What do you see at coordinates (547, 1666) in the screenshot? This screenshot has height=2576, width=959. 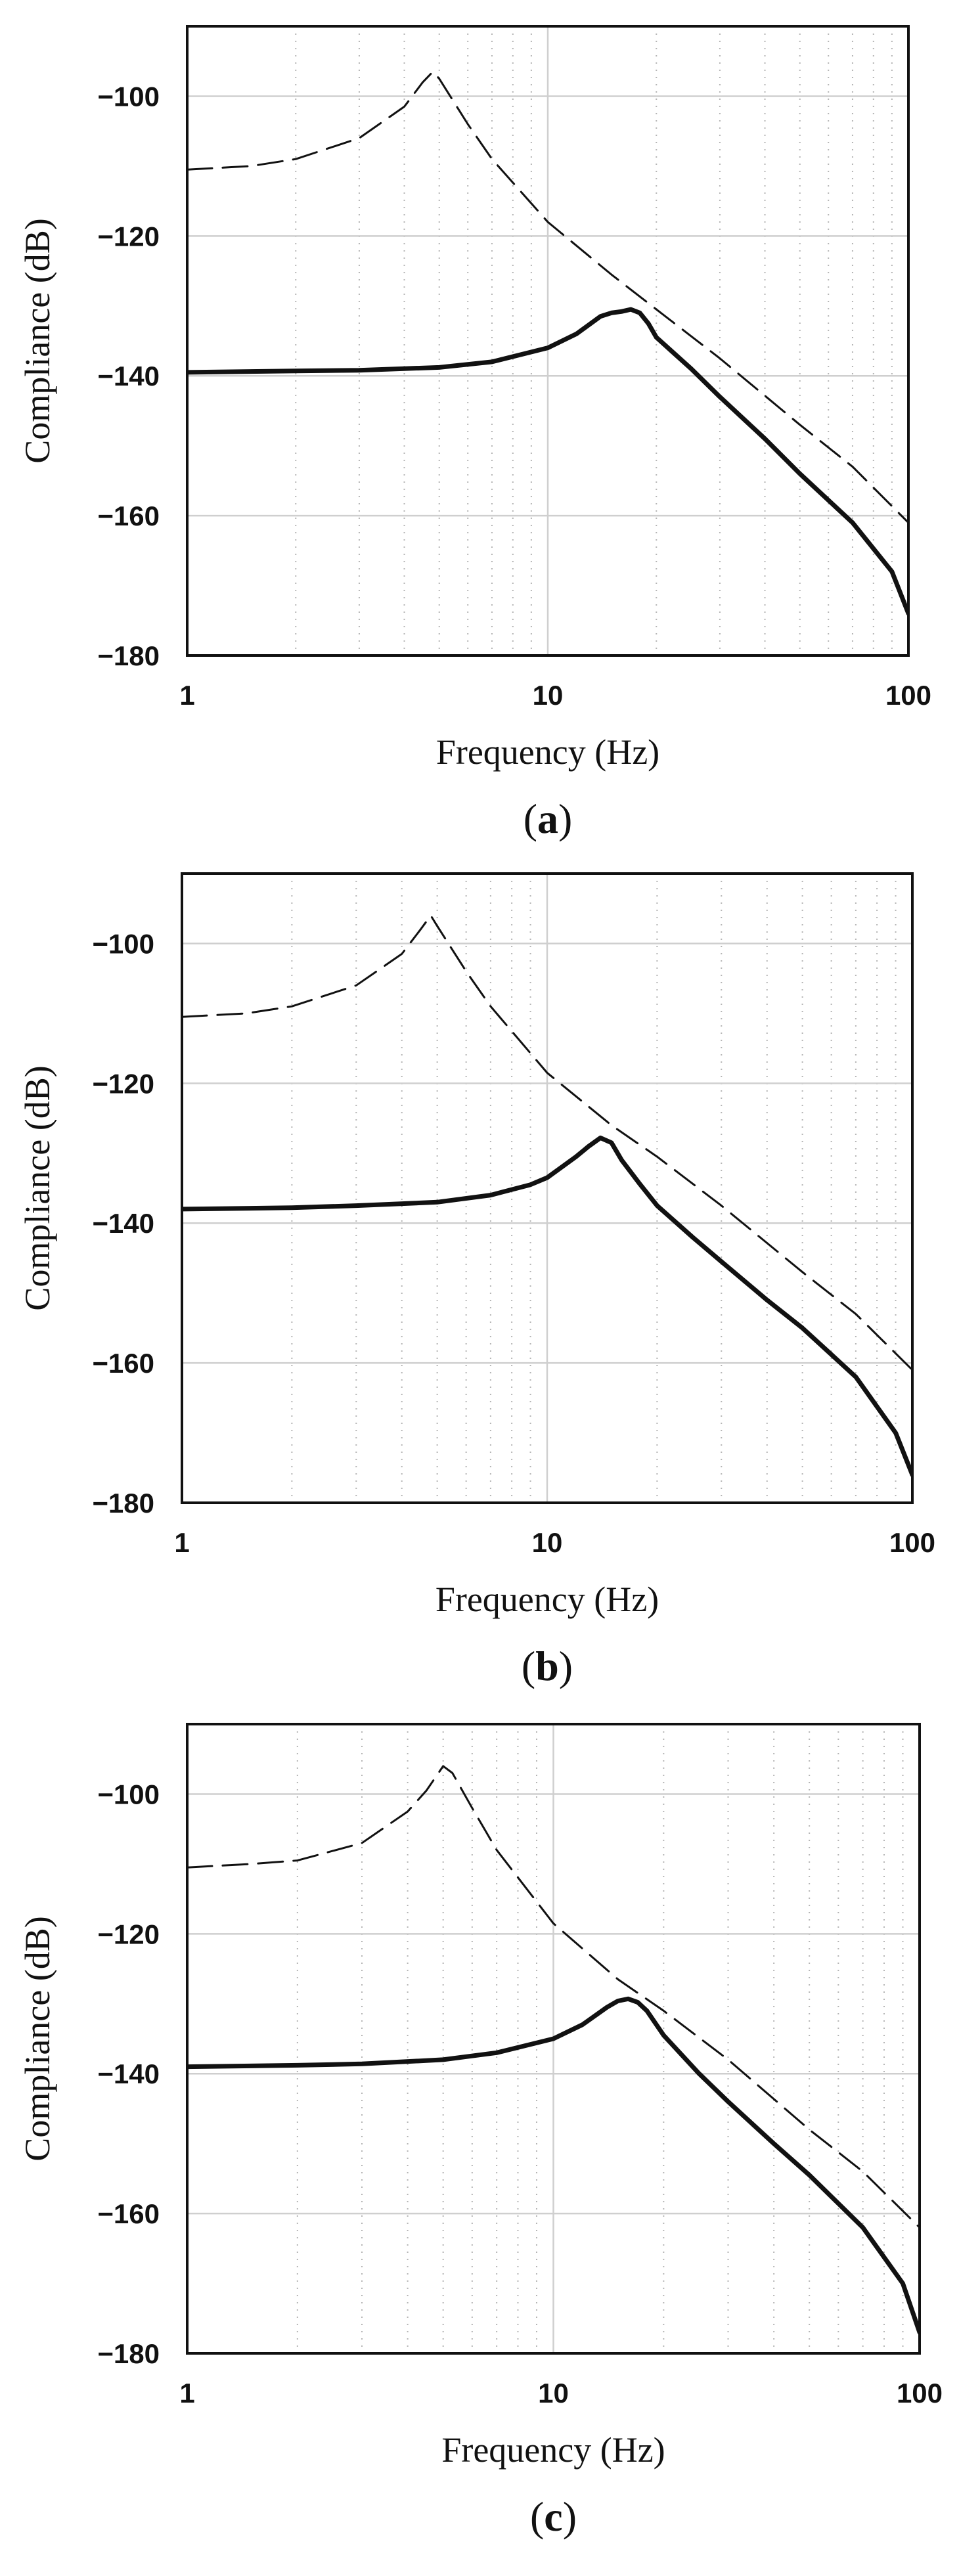 I see `panel-caption: (b)` at bounding box center [547, 1666].